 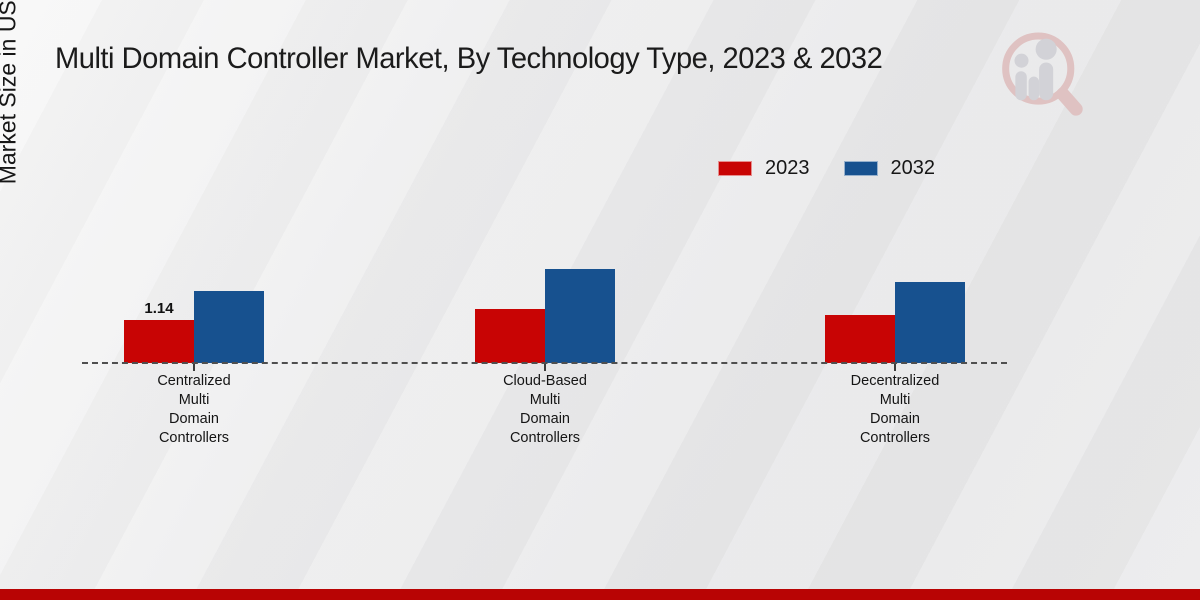 What do you see at coordinates (895, 409) in the screenshot?
I see `category-label: Decentralized Multi Domain Controllers` at bounding box center [895, 409].